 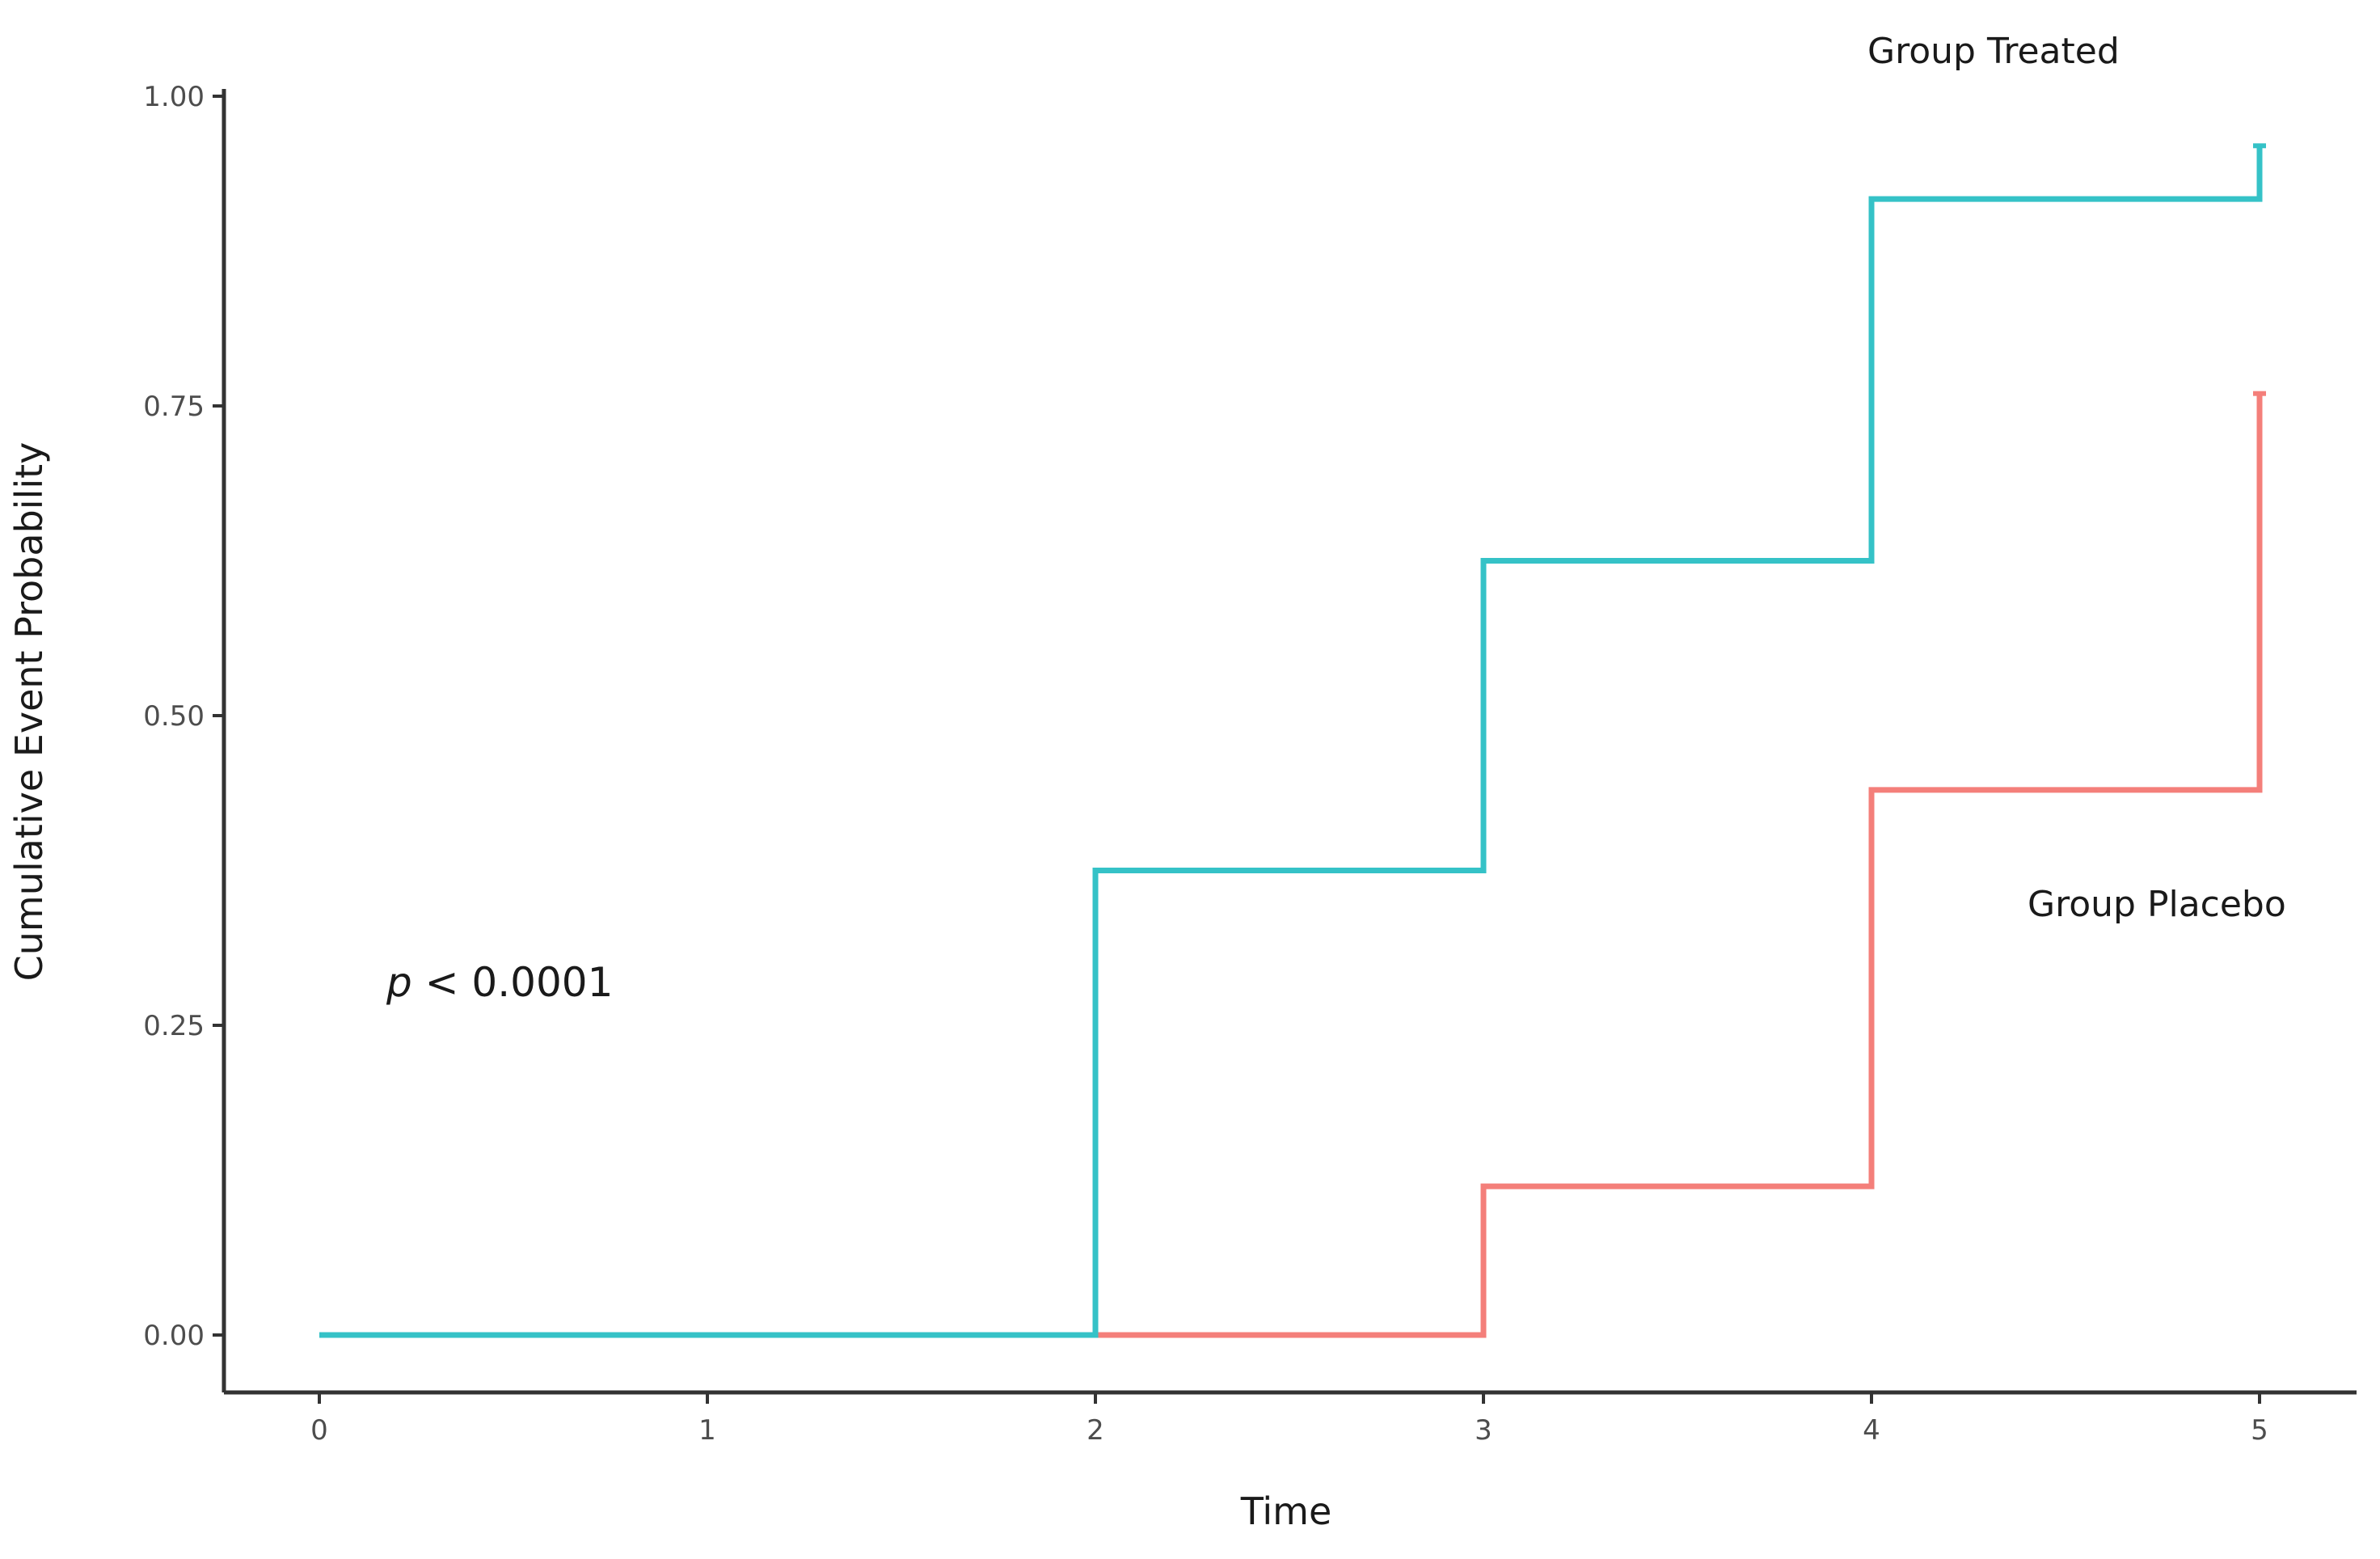 I want to click on x-axis-title: Time, so click(x=1286, y=1511).